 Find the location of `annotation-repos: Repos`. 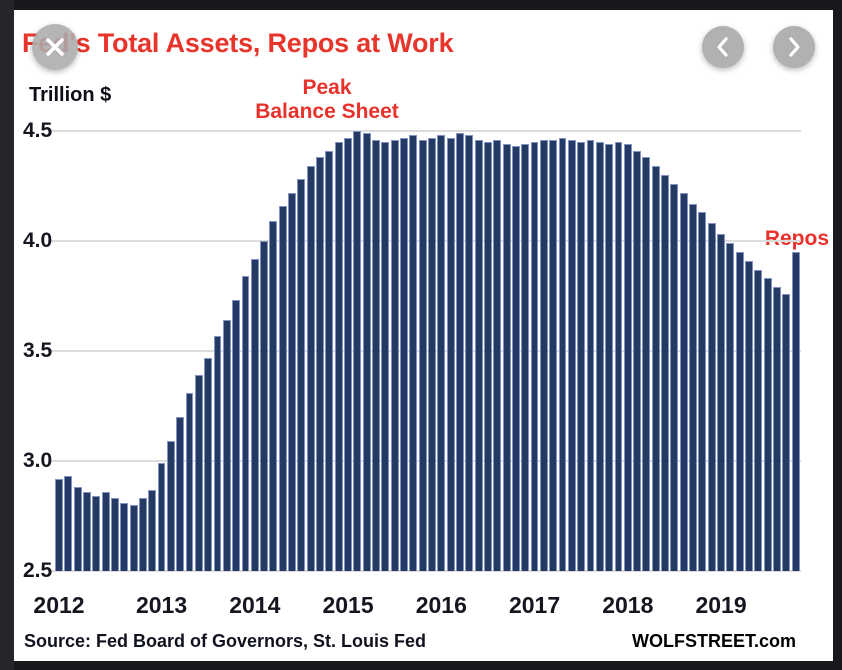

annotation-repos: Repos is located at coordinates (796, 238).